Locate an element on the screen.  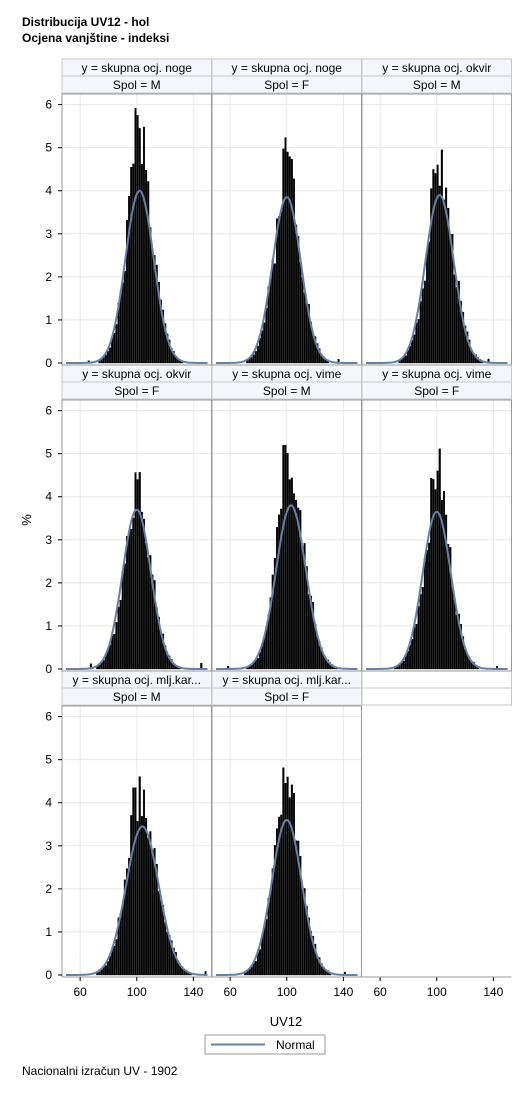
legend-label: Normal is located at coordinates (295, 1045).